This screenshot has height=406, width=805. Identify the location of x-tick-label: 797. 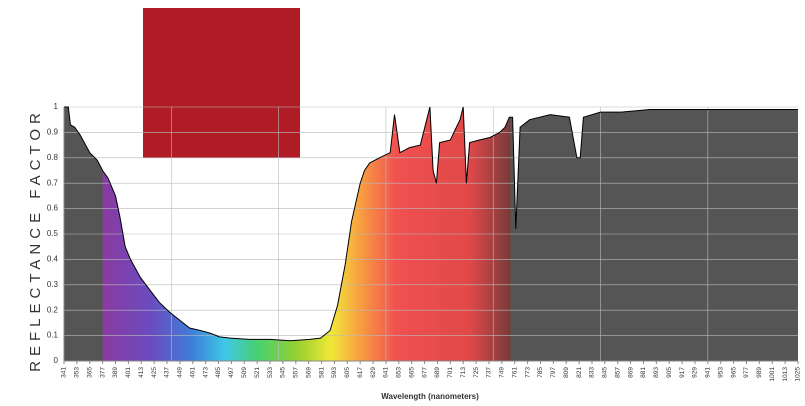
(553, 372).